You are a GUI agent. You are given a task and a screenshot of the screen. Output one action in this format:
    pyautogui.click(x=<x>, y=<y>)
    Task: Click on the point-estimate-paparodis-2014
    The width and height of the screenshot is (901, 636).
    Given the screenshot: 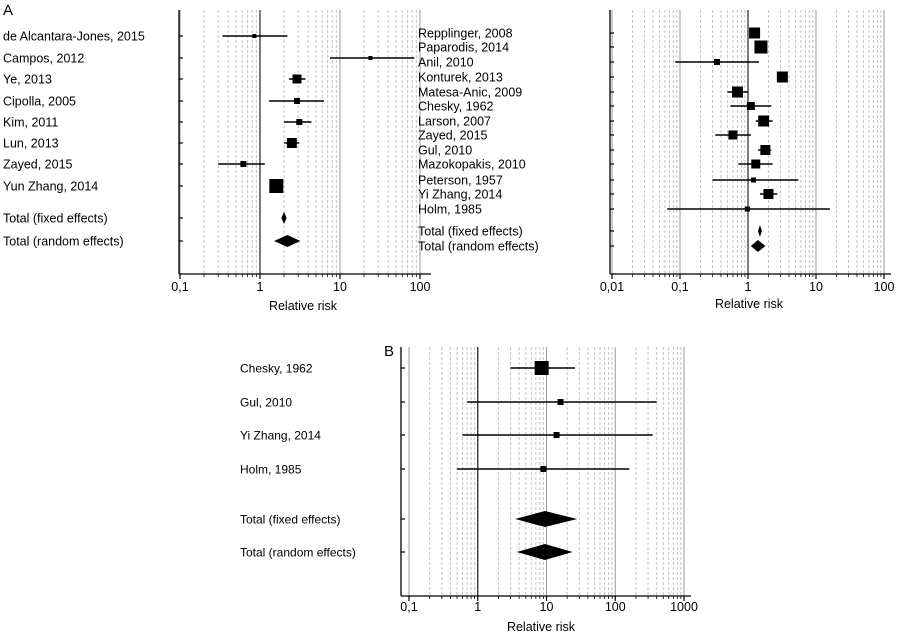 What is the action you would take?
    pyautogui.click(x=761, y=47)
    